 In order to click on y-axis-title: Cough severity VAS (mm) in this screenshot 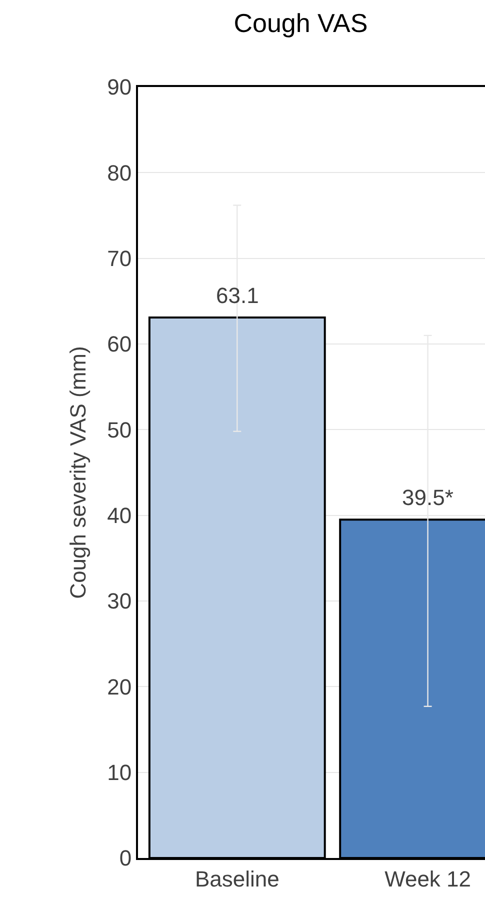, I will do `click(77, 472)`.